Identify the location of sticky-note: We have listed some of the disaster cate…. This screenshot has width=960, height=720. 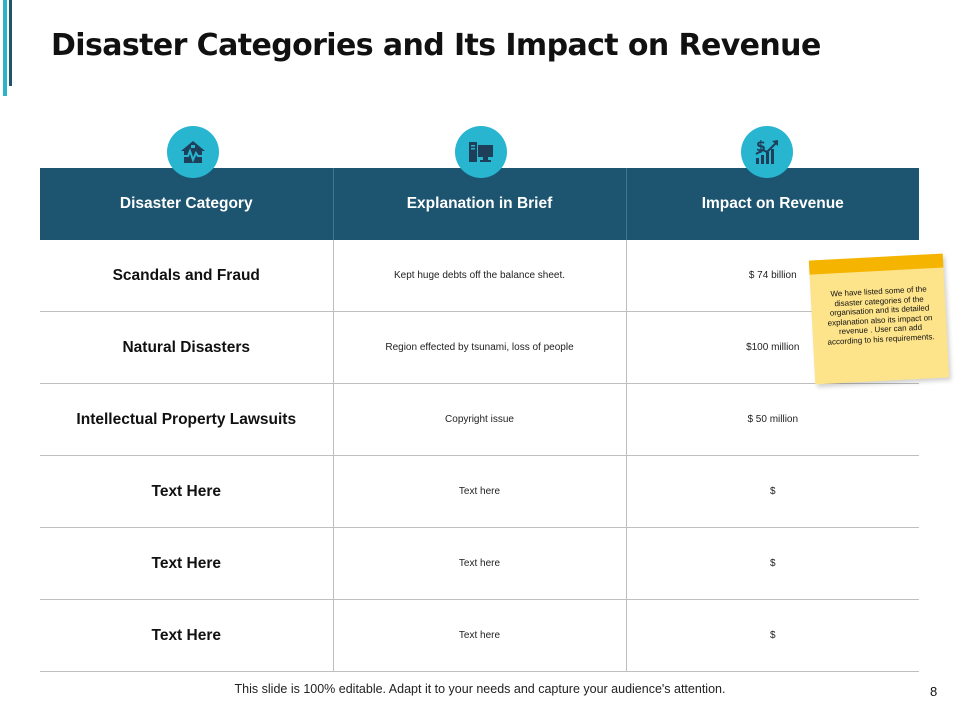
(879, 319).